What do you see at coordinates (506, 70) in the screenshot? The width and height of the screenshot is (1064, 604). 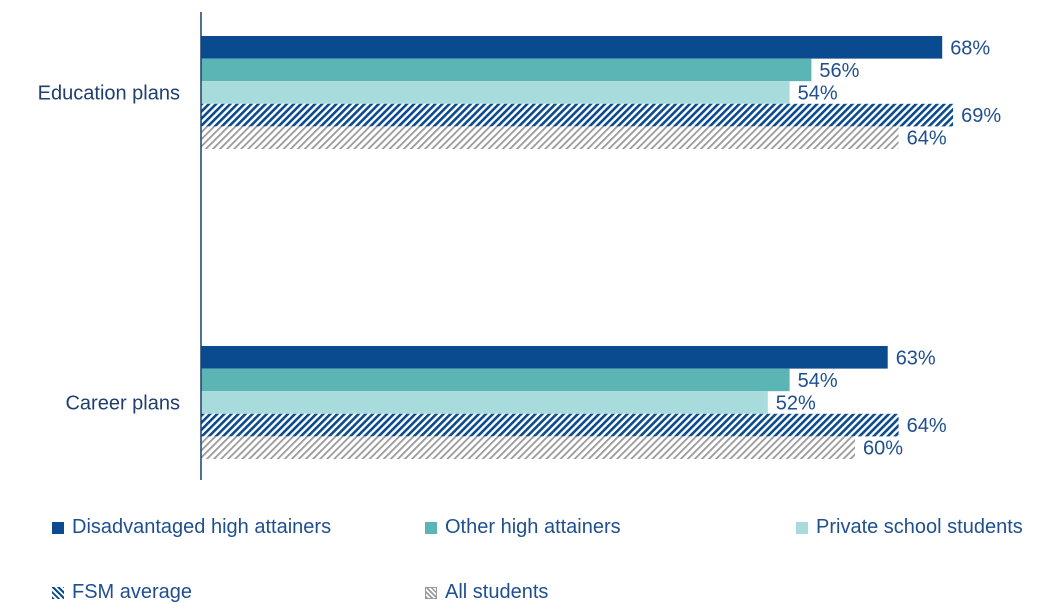 I see `bar-other-high-attainers-education-plans` at bounding box center [506, 70].